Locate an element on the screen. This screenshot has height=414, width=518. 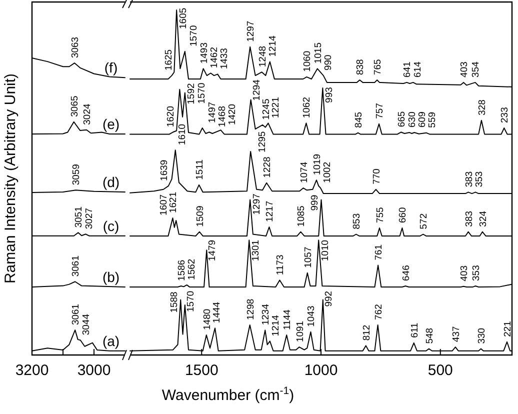
annotation: 609 is located at coordinates (422, 120).